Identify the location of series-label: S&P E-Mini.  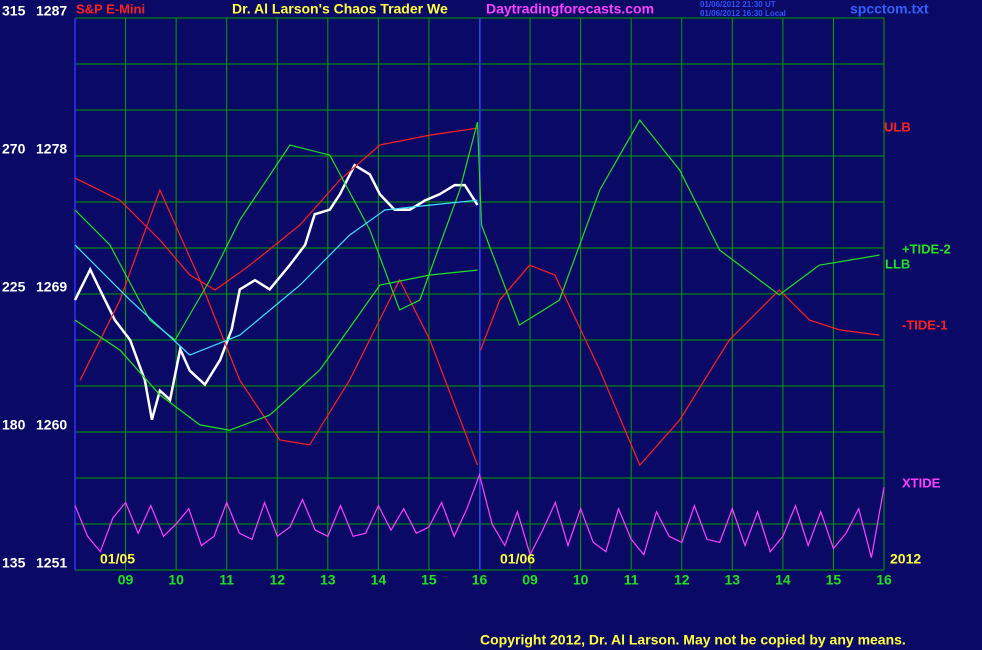
(110, 8).